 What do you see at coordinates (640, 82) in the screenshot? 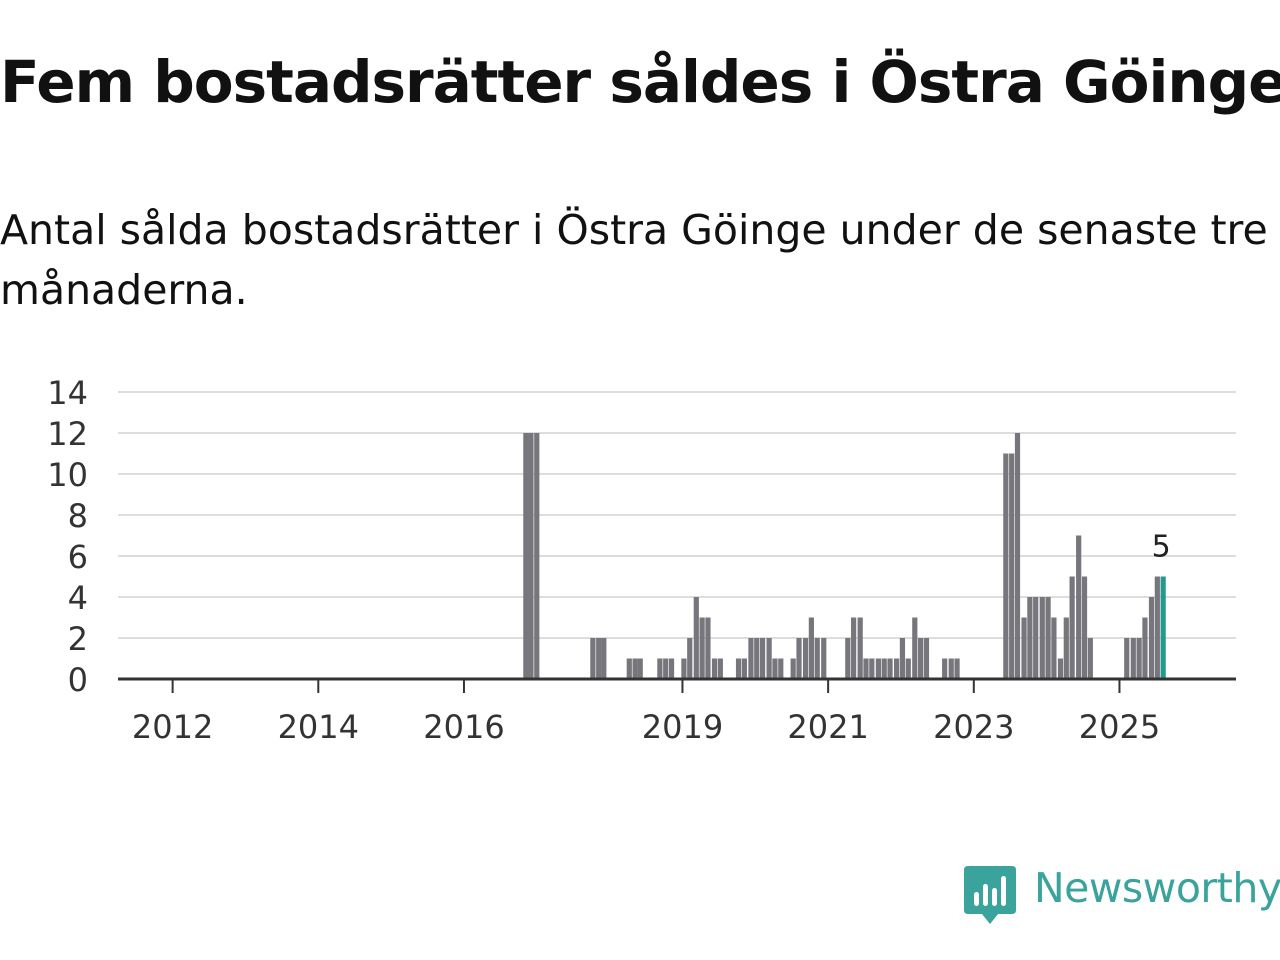
I see `chart-title: Fem bostadsrätter såldes i Östra Göinge` at bounding box center [640, 82].